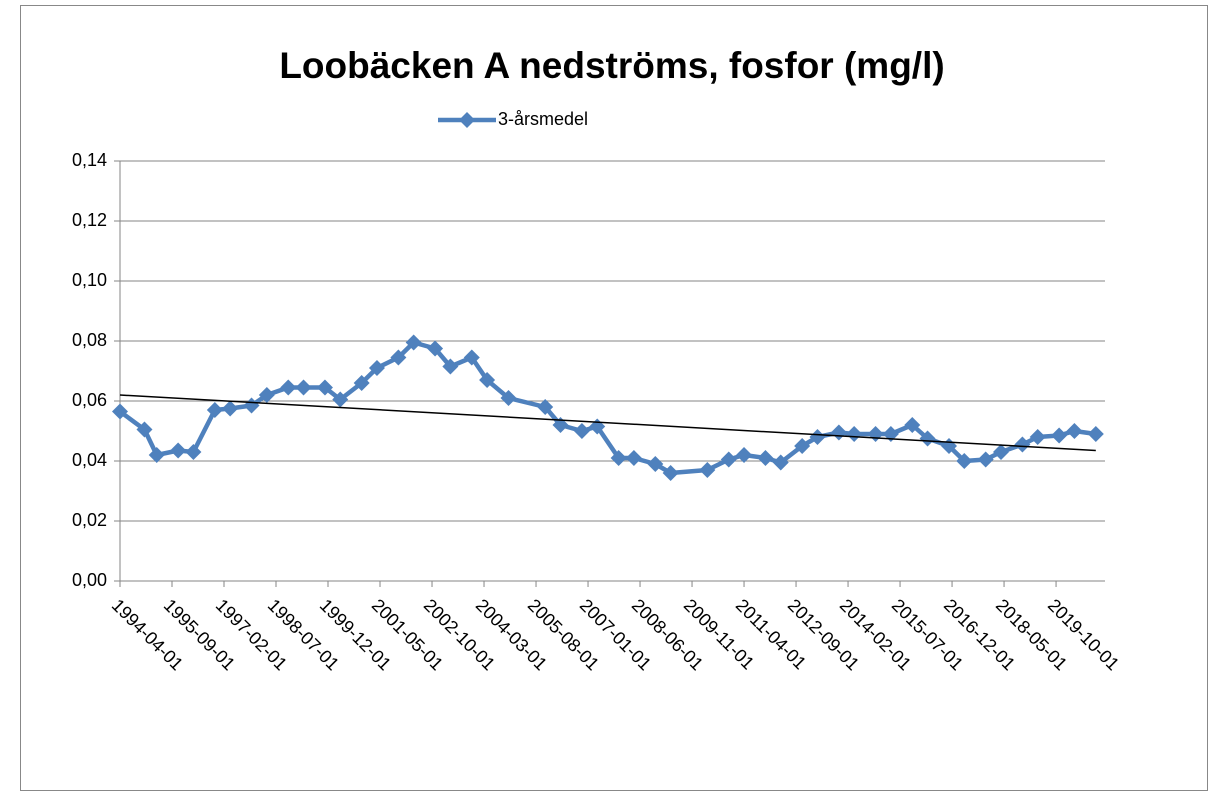 This screenshot has height=796, width=1213. I want to click on legend-label: 3-årsmedel, so click(543, 119).